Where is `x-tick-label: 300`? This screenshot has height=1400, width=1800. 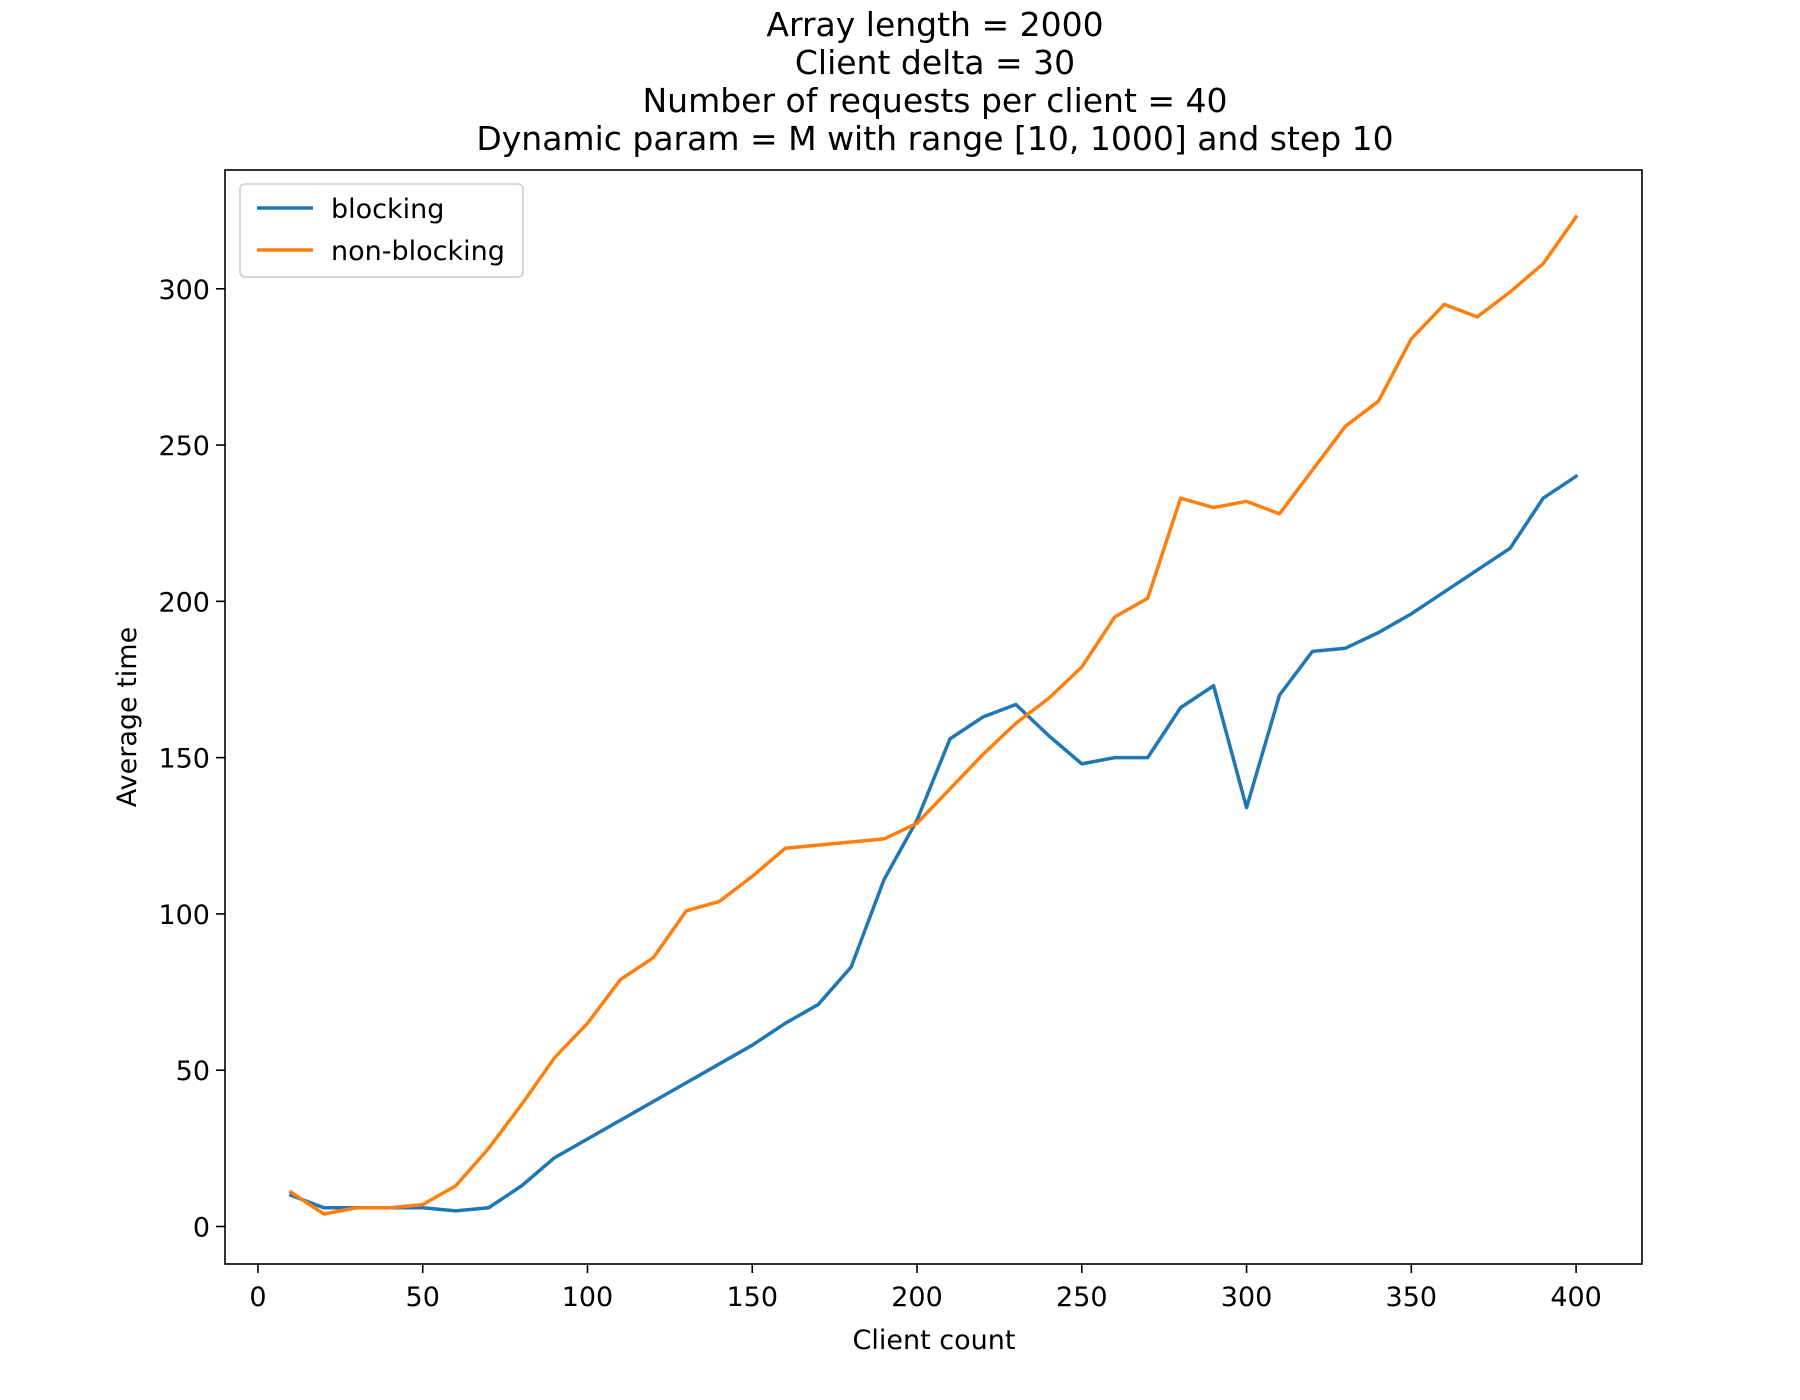 x-tick-label: 300 is located at coordinates (1247, 1297).